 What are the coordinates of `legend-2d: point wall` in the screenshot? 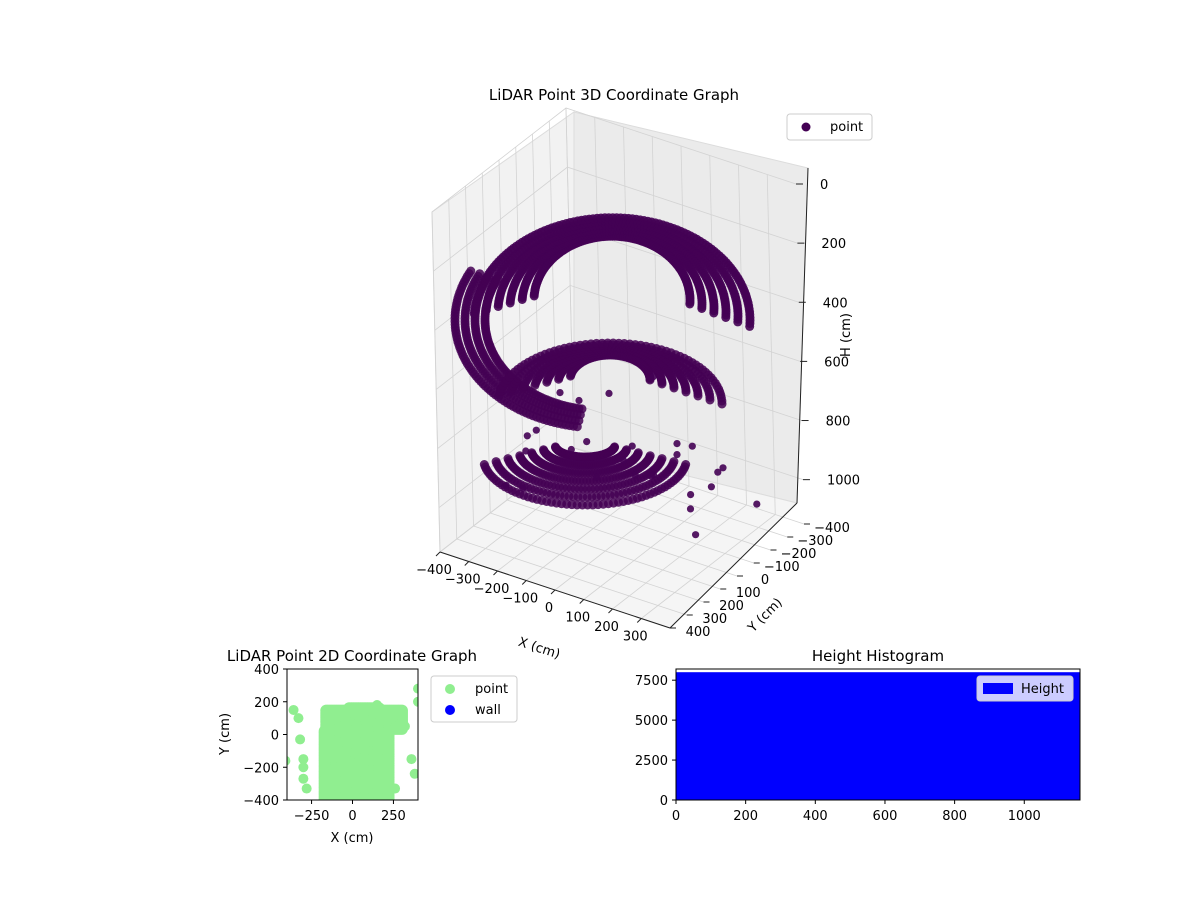 It's located at (474, 699).